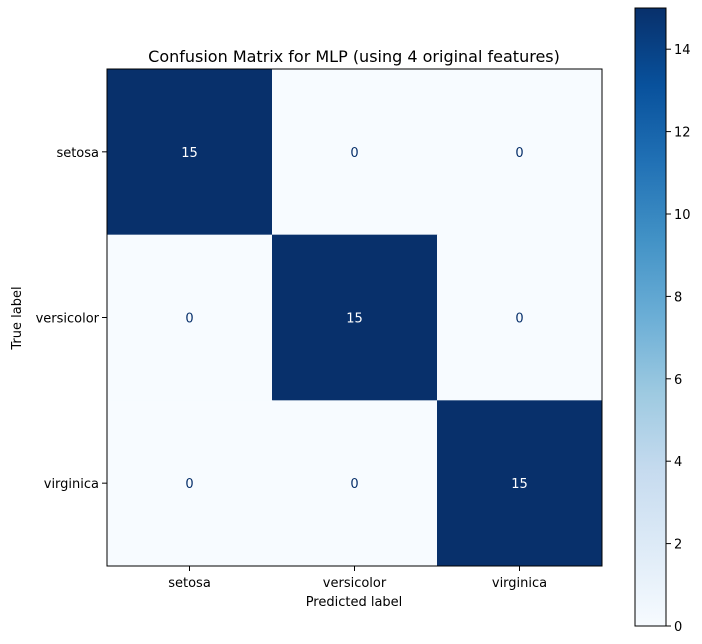  What do you see at coordinates (682, 50) in the screenshot?
I see `colorbar-tick-label: 14` at bounding box center [682, 50].